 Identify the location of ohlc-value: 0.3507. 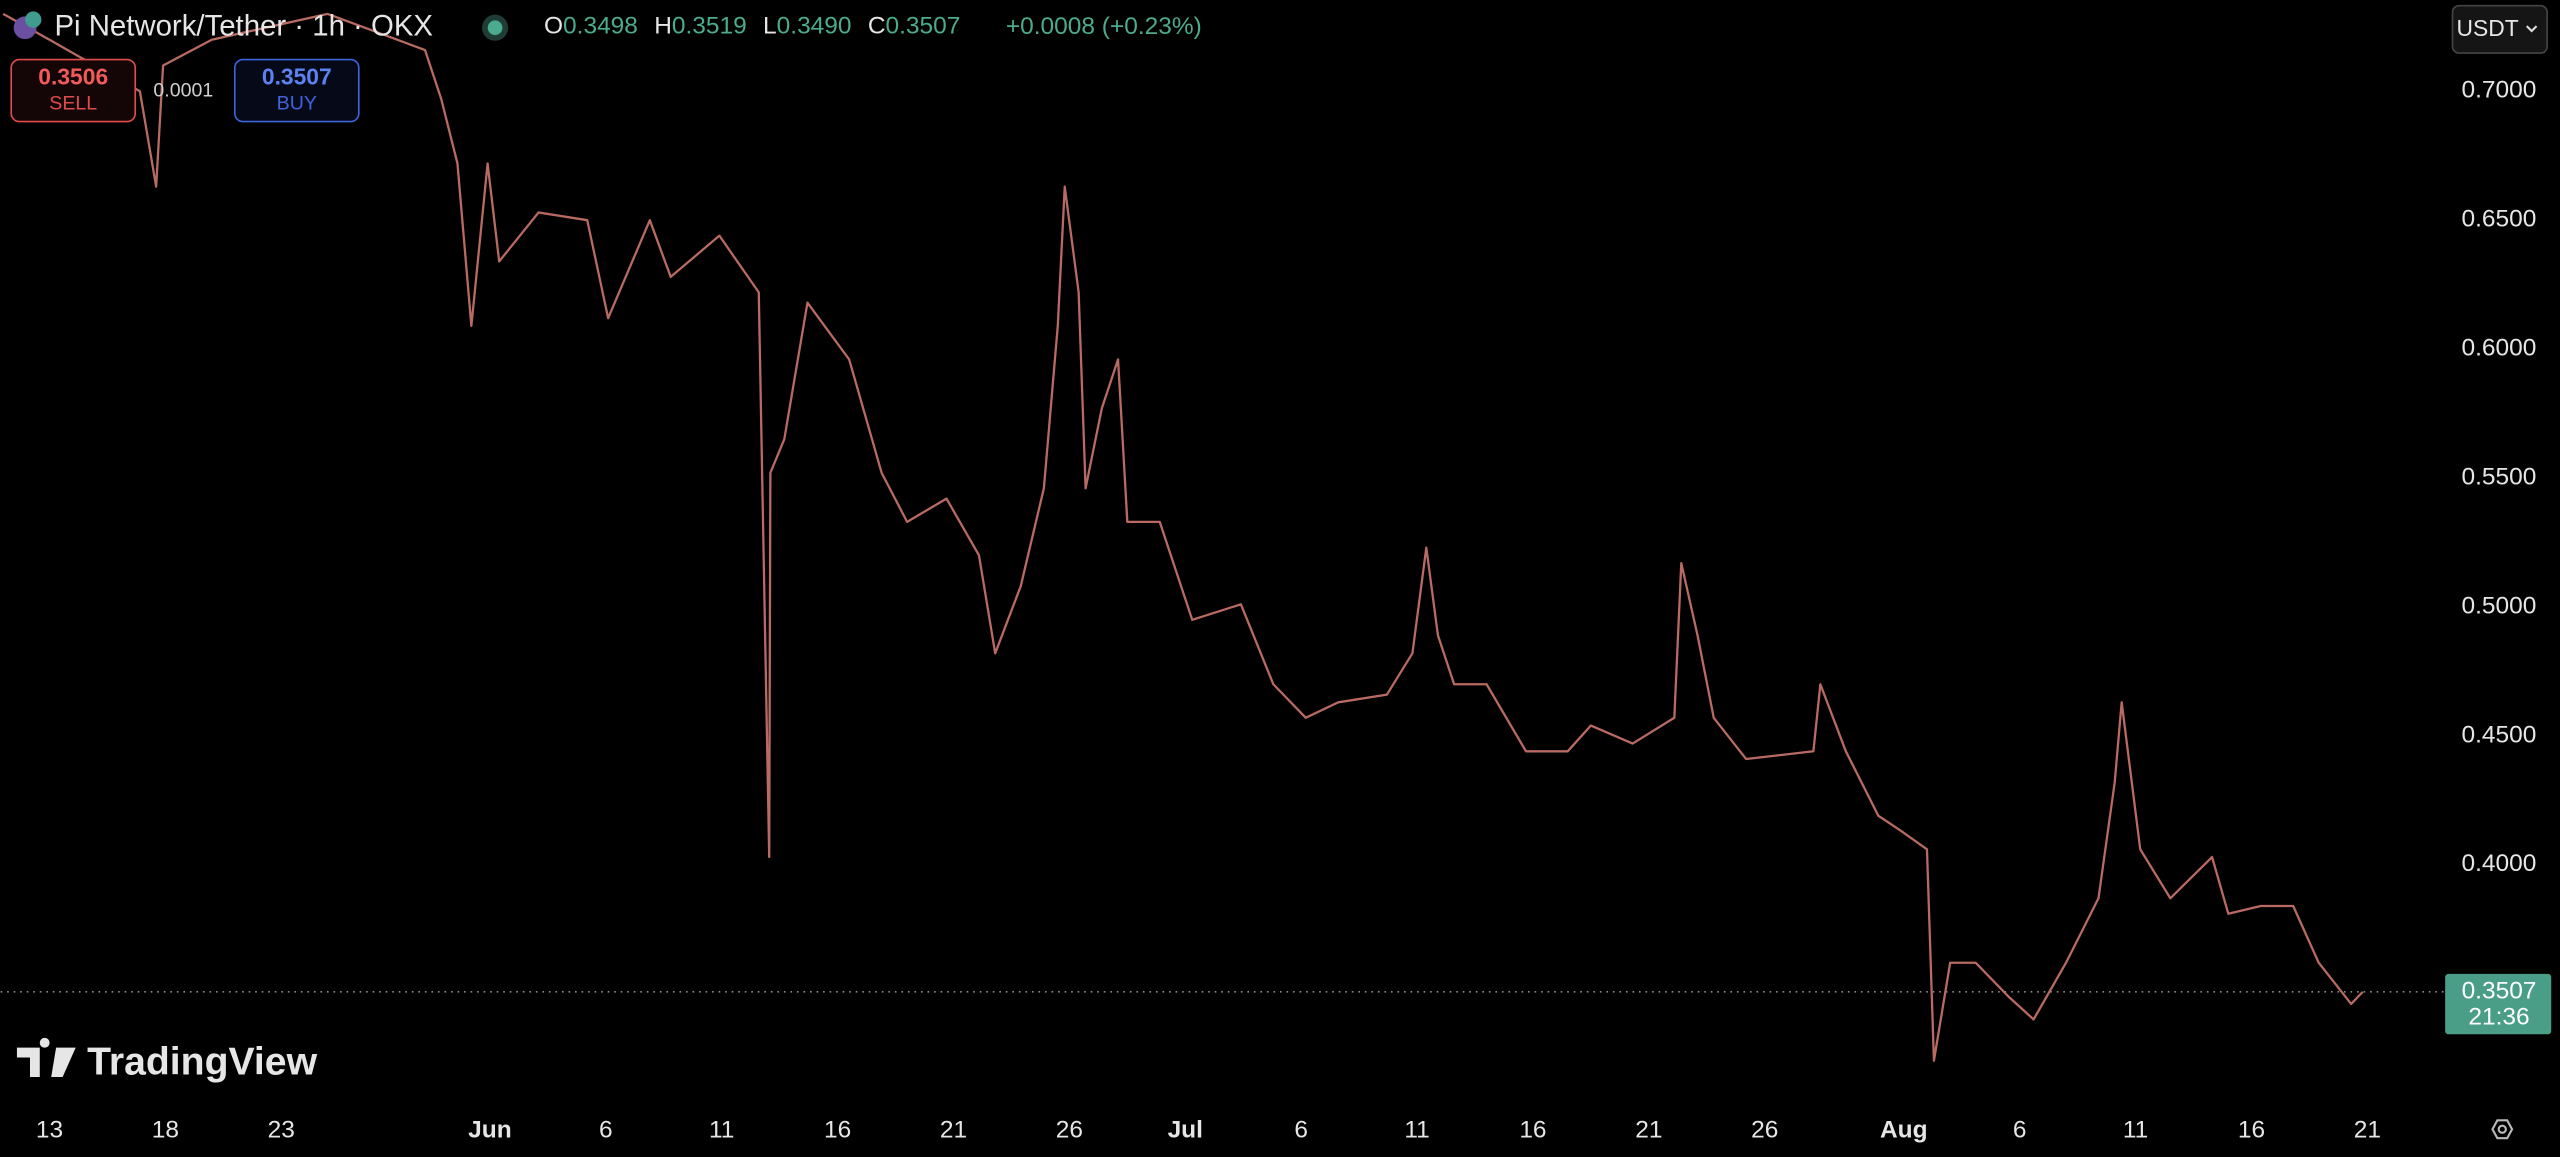
(923, 26).